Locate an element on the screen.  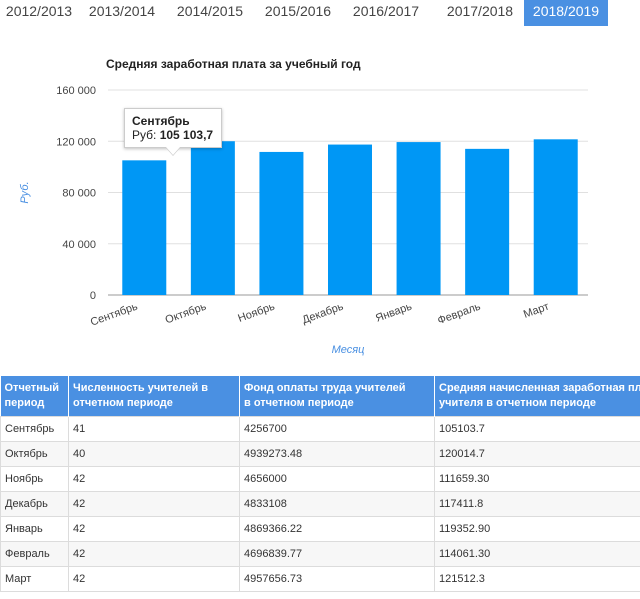
table-cell: 4656000 is located at coordinates (337, 479).